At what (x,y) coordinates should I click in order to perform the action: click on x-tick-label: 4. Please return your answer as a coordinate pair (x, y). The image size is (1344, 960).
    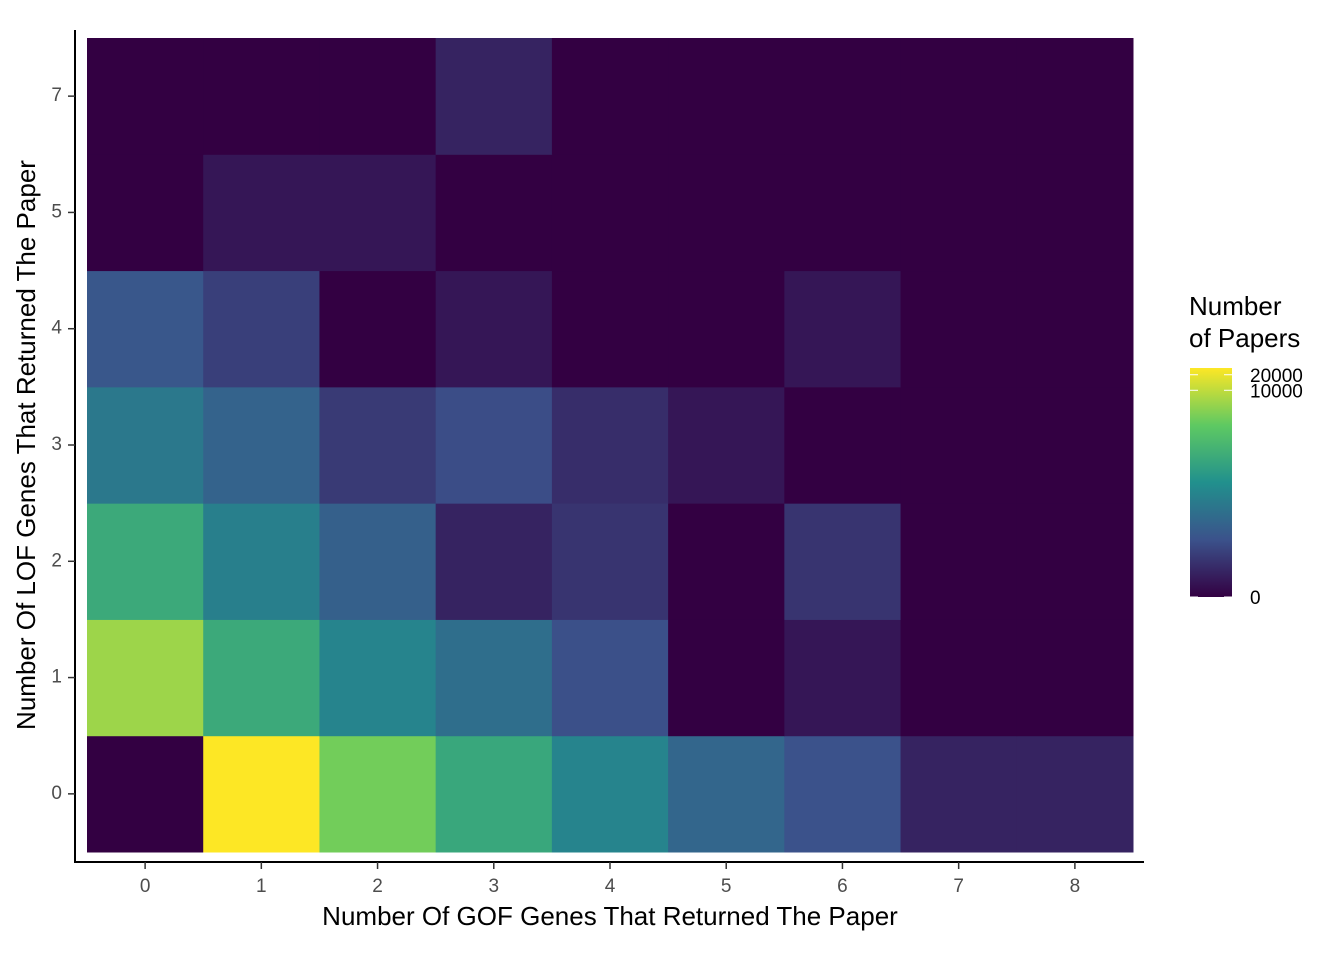
    Looking at the image, I should click on (610, 886).